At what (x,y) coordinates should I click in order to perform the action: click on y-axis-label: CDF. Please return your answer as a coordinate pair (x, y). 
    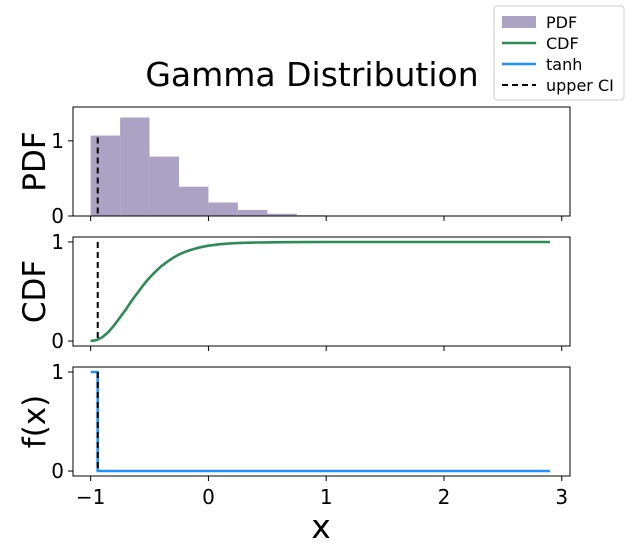
    Looking at the image, I should click on (35, 291).